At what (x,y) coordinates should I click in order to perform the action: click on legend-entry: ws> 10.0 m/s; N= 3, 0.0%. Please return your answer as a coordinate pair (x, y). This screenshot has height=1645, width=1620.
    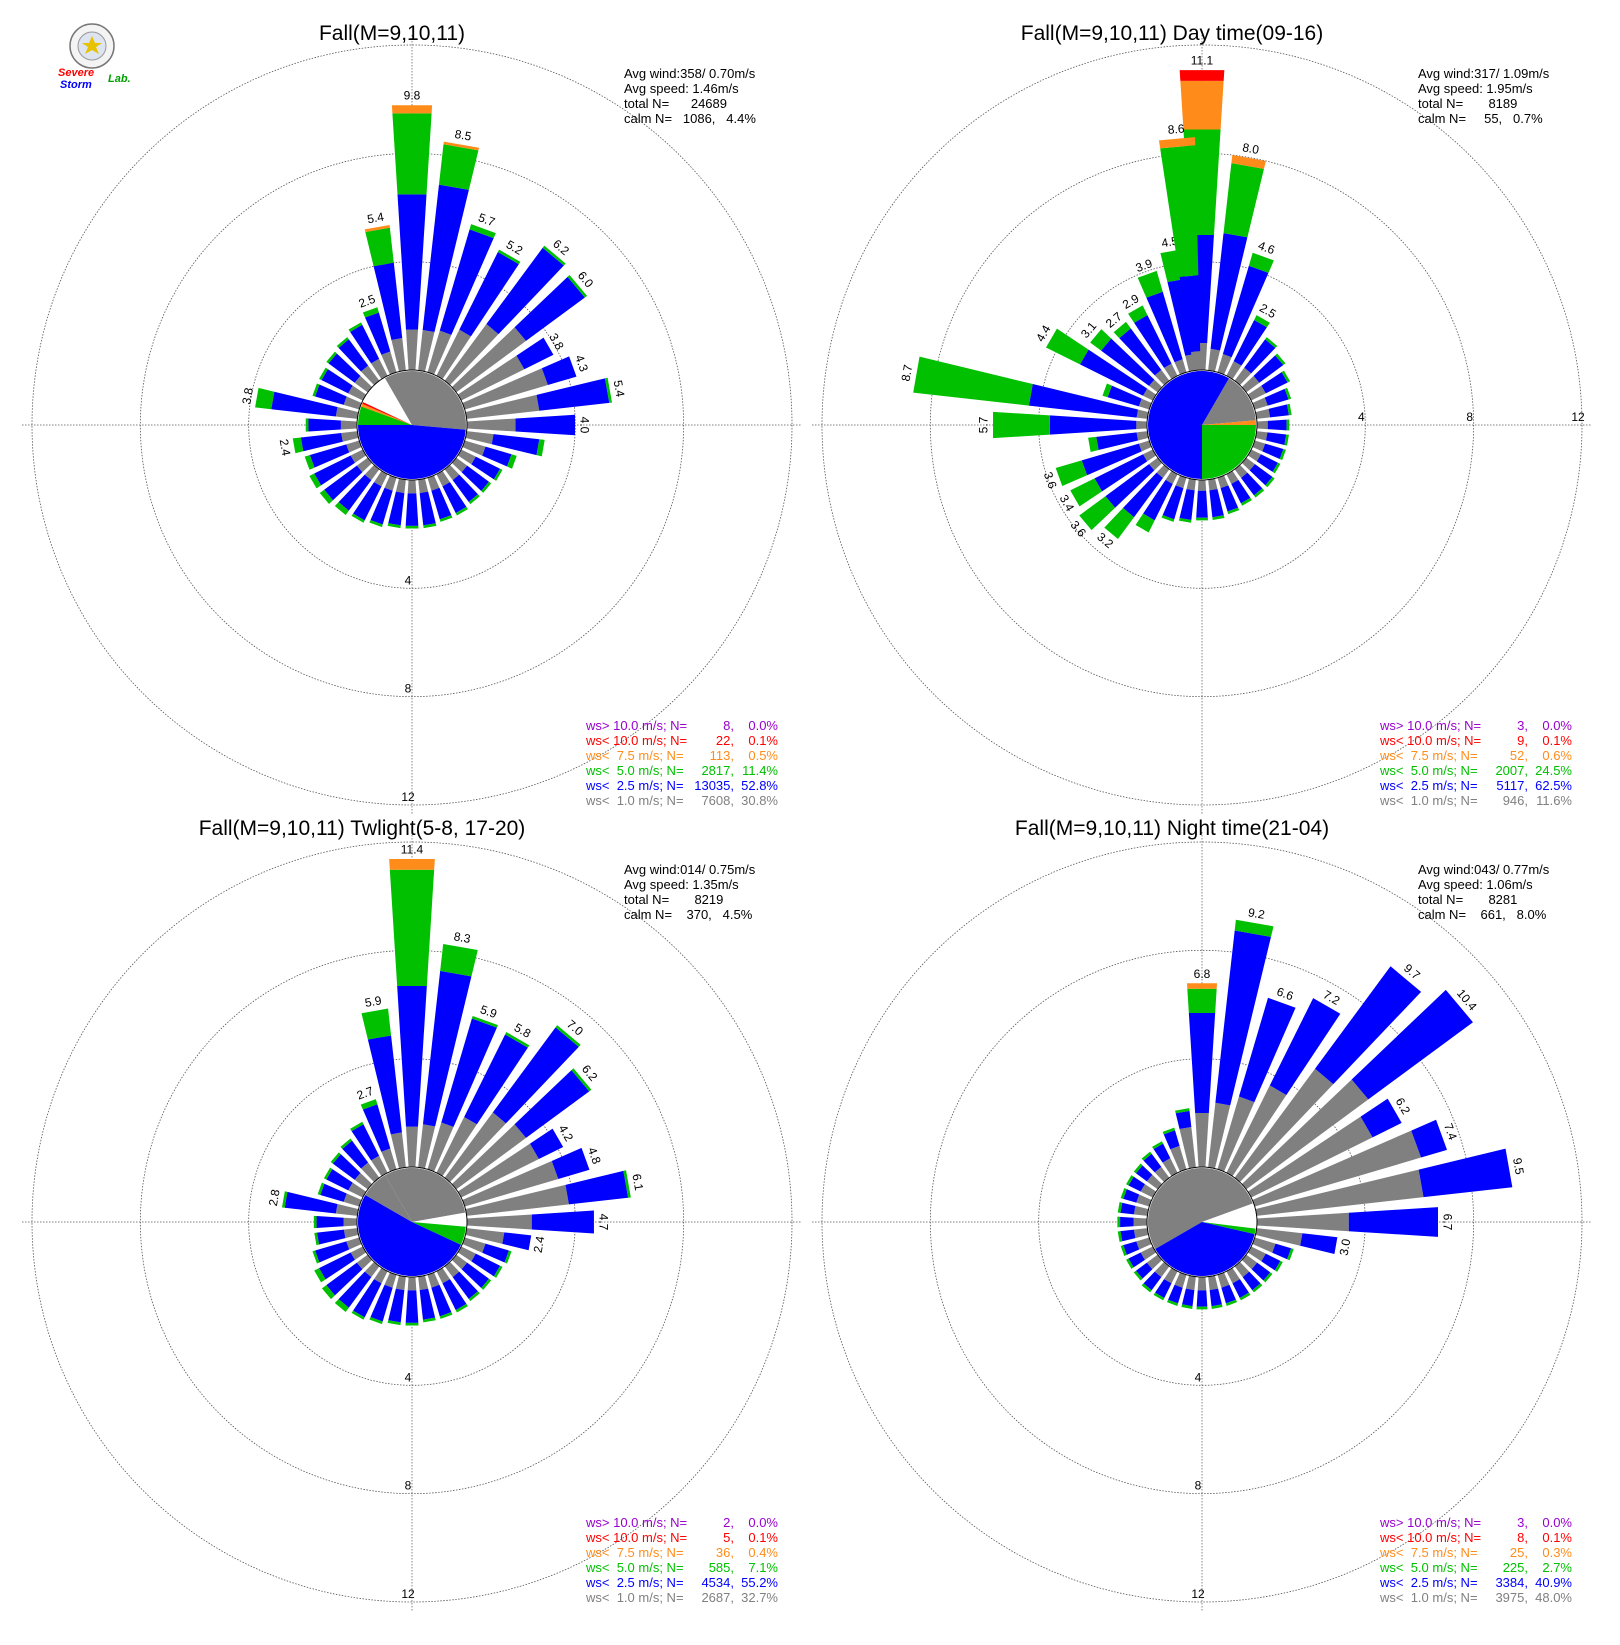
    Looking at the image, I should click on (1475, 1522).